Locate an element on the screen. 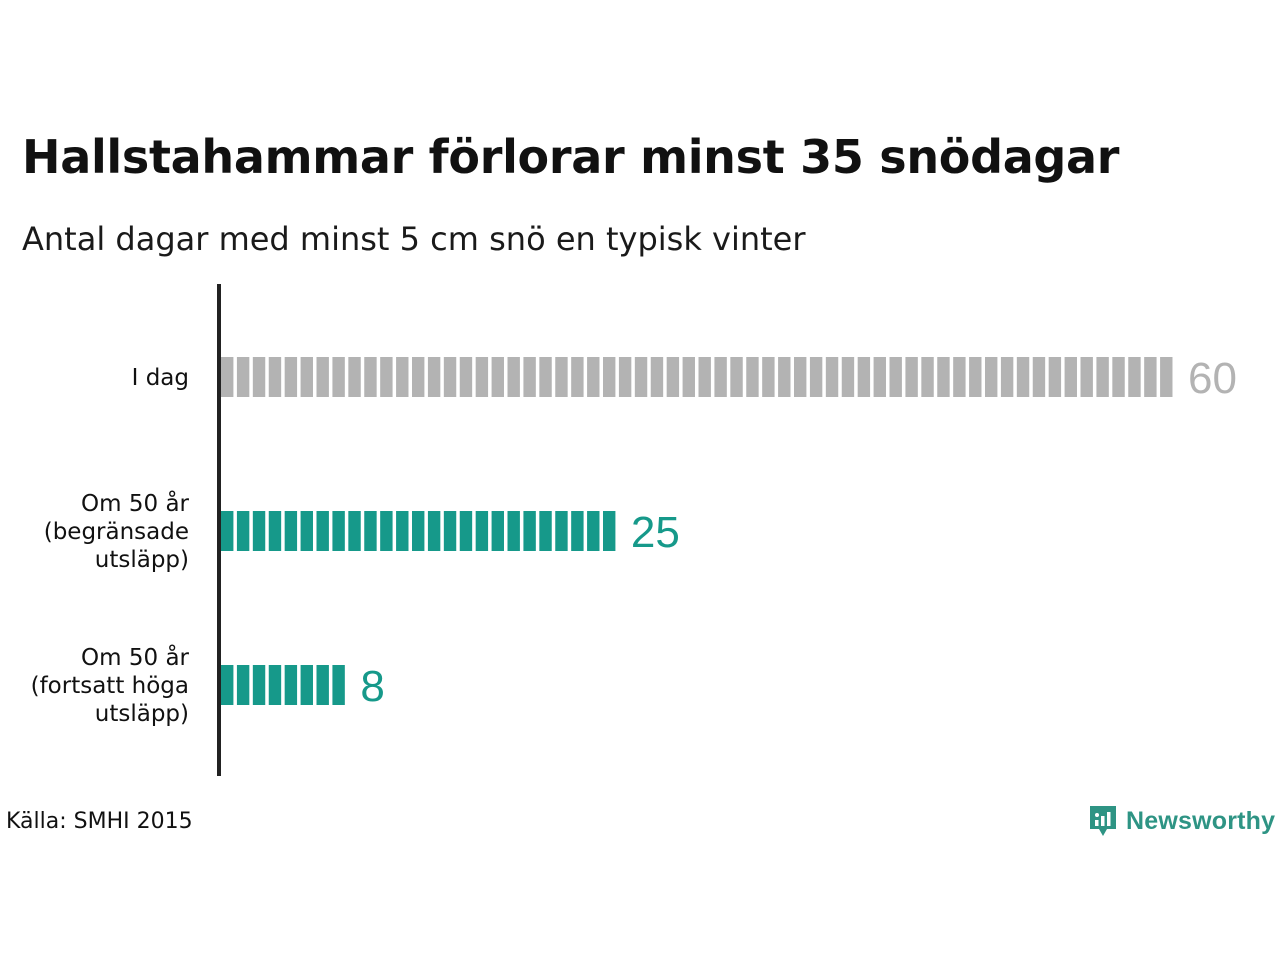 This screenshot has width=1280, height=960. category-label-line: I dag is located at coordinates (160, 378).